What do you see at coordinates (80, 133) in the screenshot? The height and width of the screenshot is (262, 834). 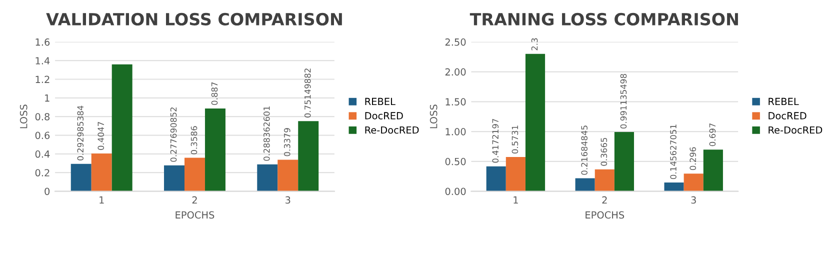 I see `data-label: 0.292985384` at bounding box center [80, 133].